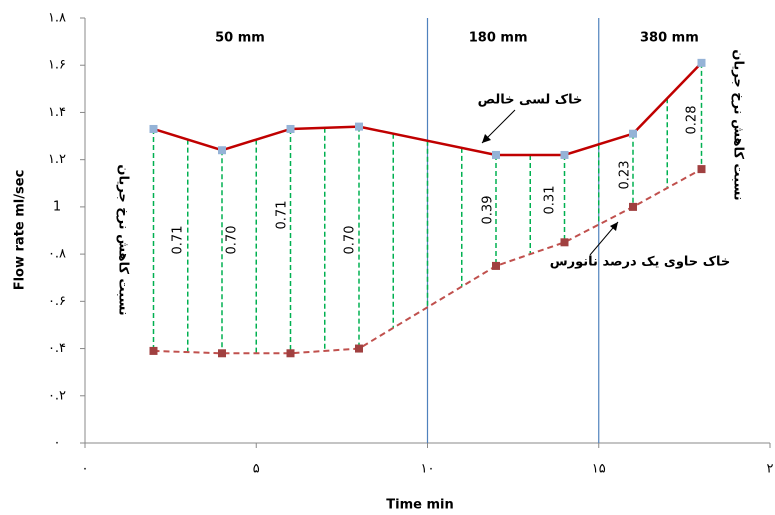 This screenshot has width=775, height=515. What do you see at coordinates (428, 469) in the screenshot?
I see `x-tick-label: ۱۰` at bounding box center [428, 469].